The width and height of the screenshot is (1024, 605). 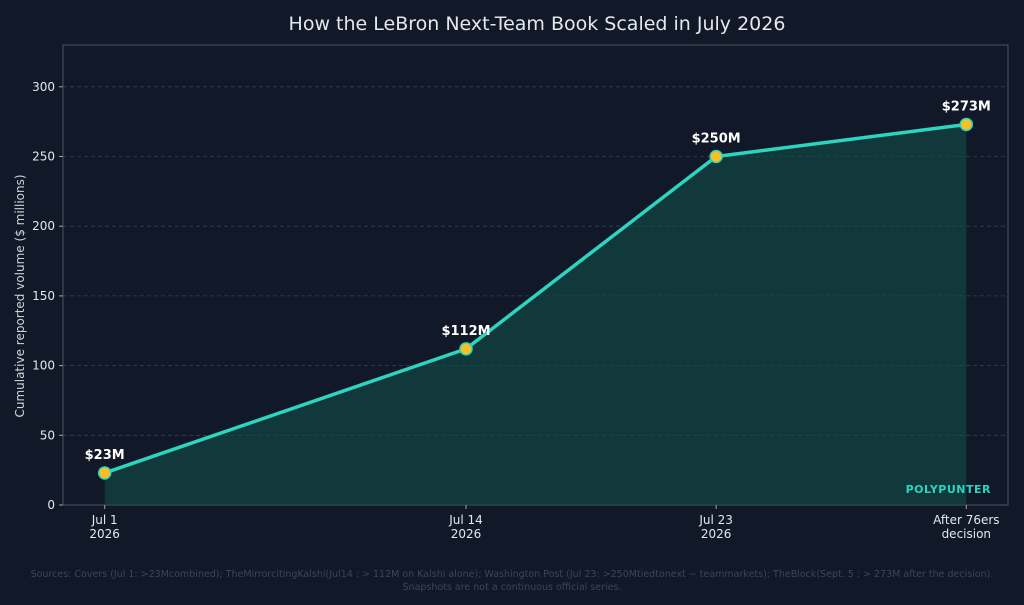 What do you see at coordinates (104, 520) in the screenshot?
I see `x-tick-label: Jul 1` at bounding box center [104, 520].